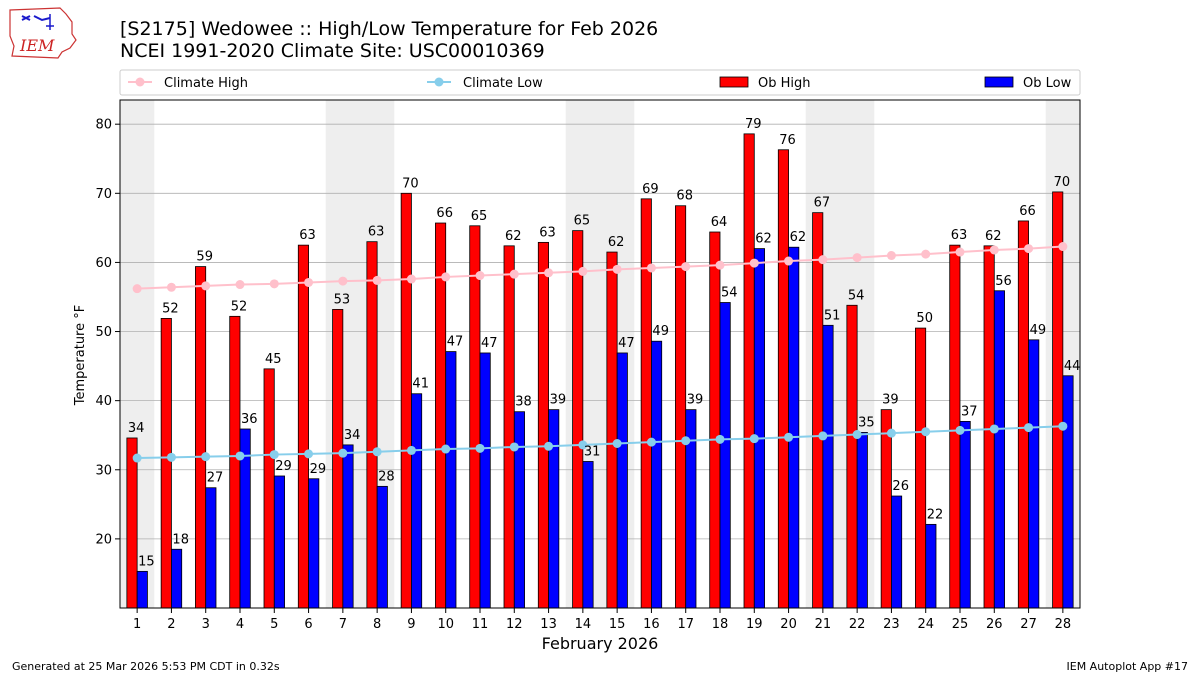  What do you see at coordinates (1072, 366) in the screenshot?
I see `ob-low-value-label: 44` at bounding box center [1072, 366].